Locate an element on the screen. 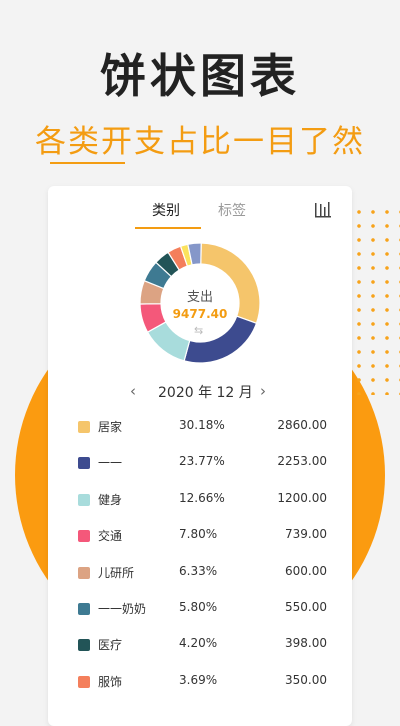 The height and width of the screenshot is (726, 400). active-tab-indicator is located at coordinates (168, 228).